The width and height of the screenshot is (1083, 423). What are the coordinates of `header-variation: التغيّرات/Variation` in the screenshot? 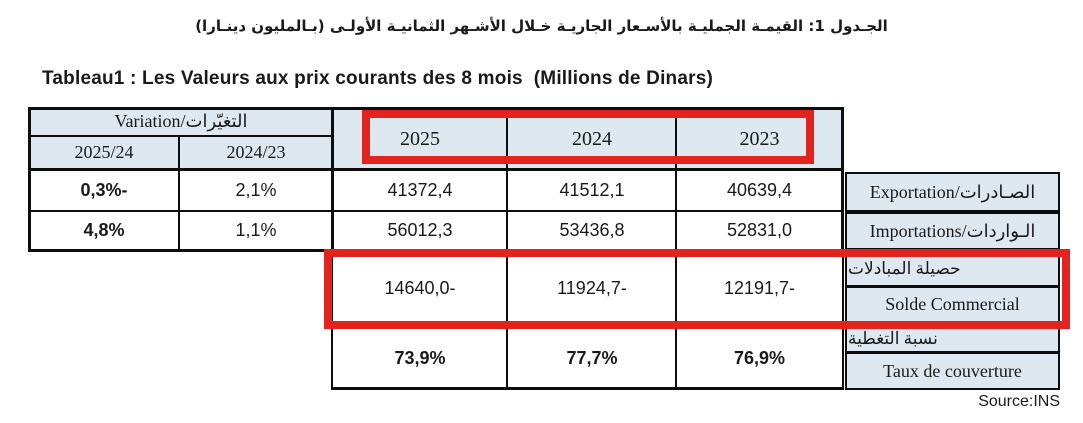 It's located at (181, 121).